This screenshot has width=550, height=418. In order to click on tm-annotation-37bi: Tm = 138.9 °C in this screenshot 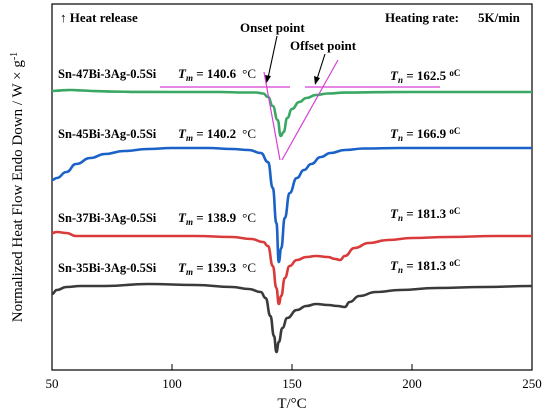, I will do `click(217, 218)`.